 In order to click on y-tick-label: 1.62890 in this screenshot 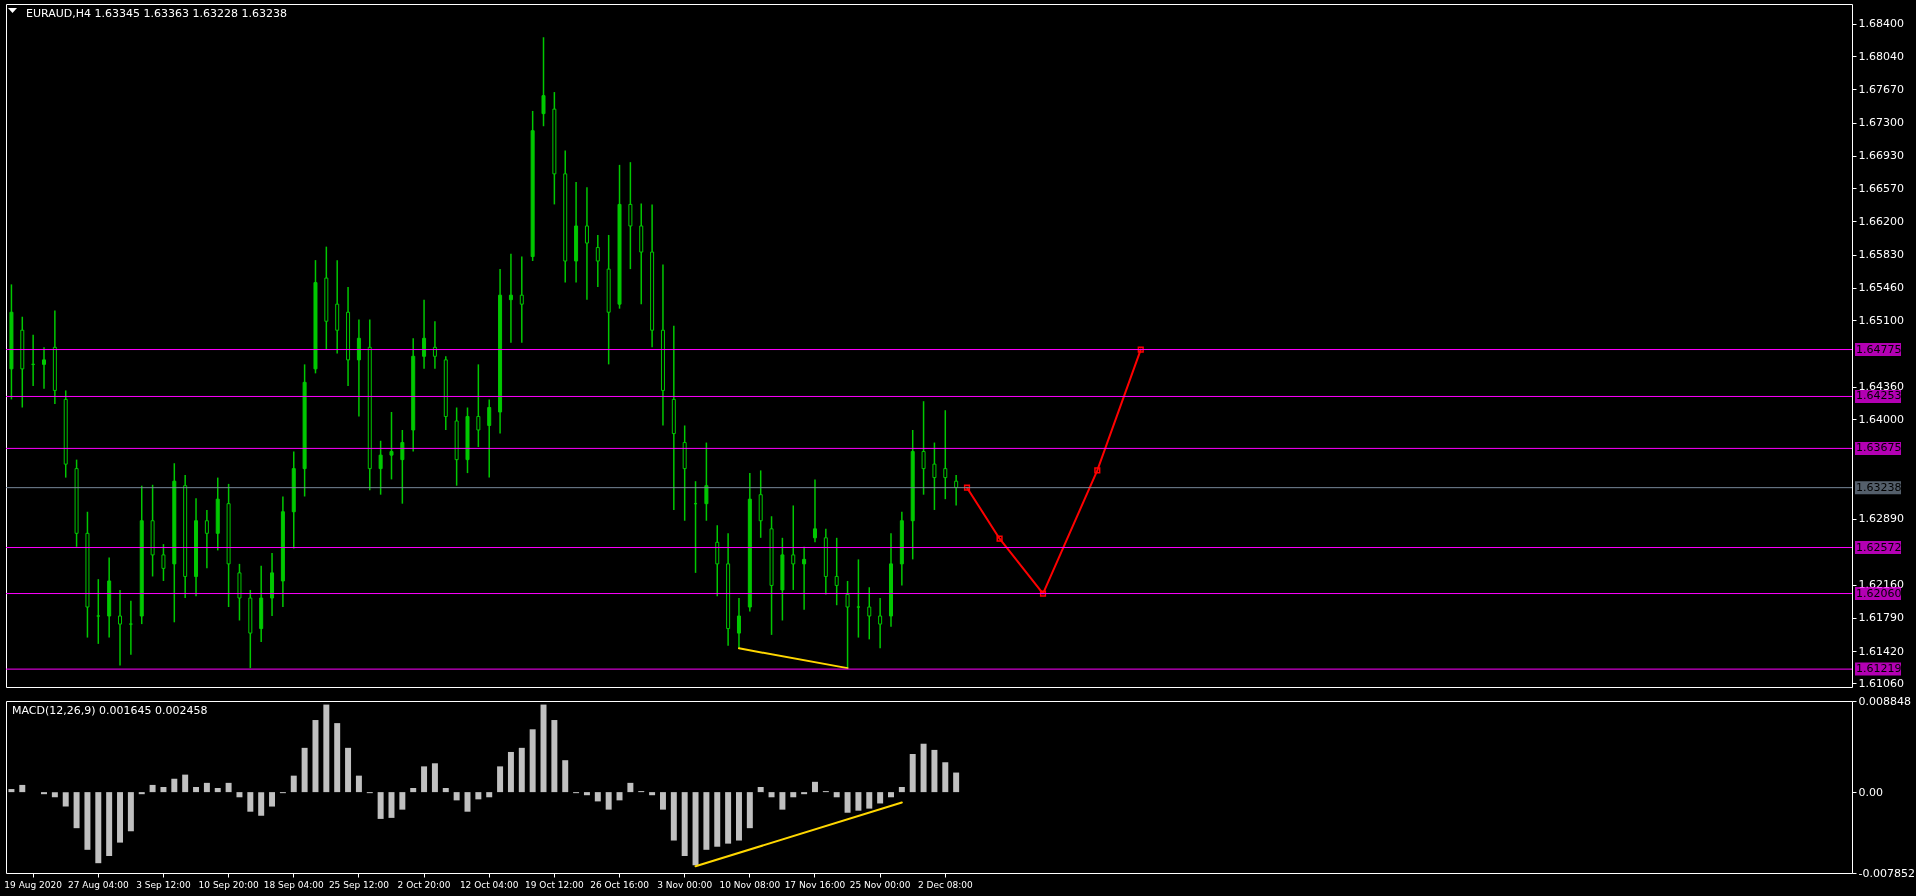, I will do `click(1881, 519)`.